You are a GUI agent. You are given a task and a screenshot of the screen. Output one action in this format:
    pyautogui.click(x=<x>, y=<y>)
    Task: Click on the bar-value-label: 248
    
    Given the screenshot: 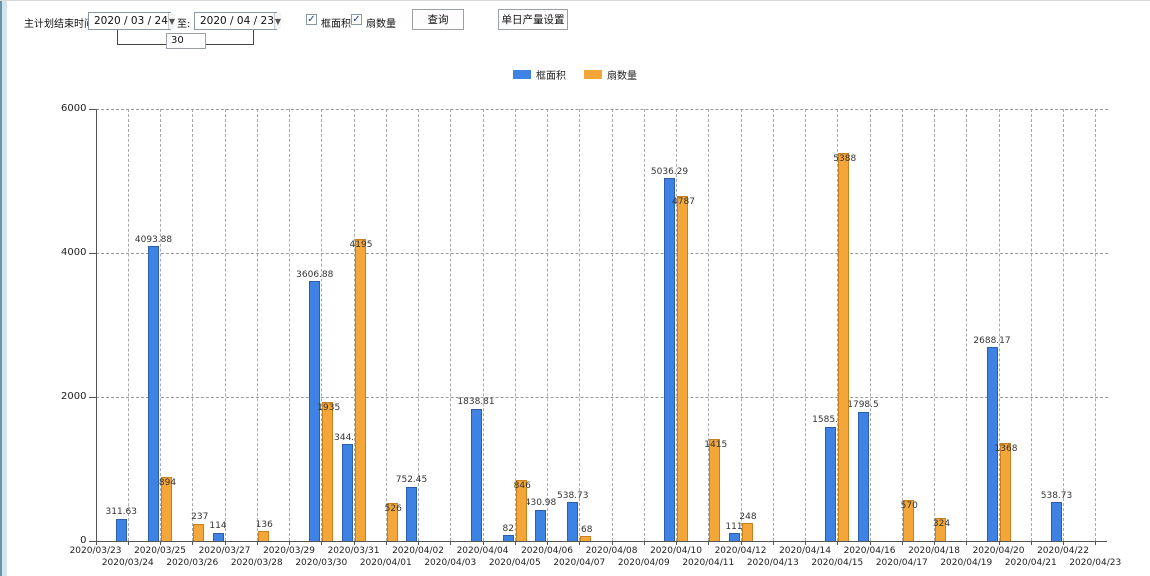 What is the action you would take?
    pyautogui.click(x=748, y=516)
    